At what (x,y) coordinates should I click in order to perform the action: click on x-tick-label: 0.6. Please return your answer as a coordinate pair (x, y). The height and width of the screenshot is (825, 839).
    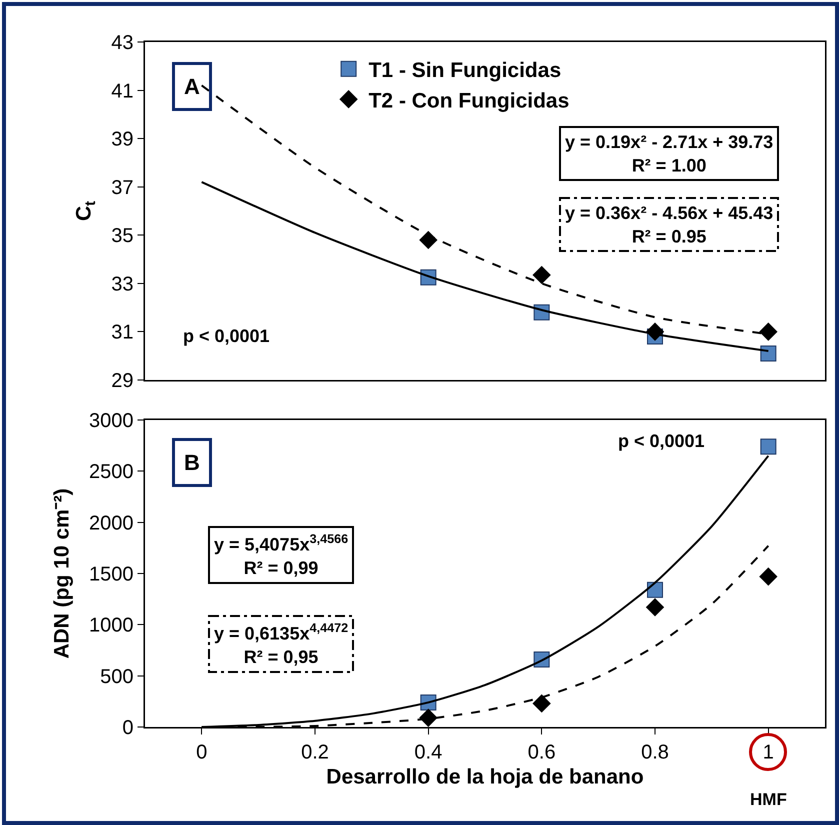
    Looking at the image, I should click on (542, 753).